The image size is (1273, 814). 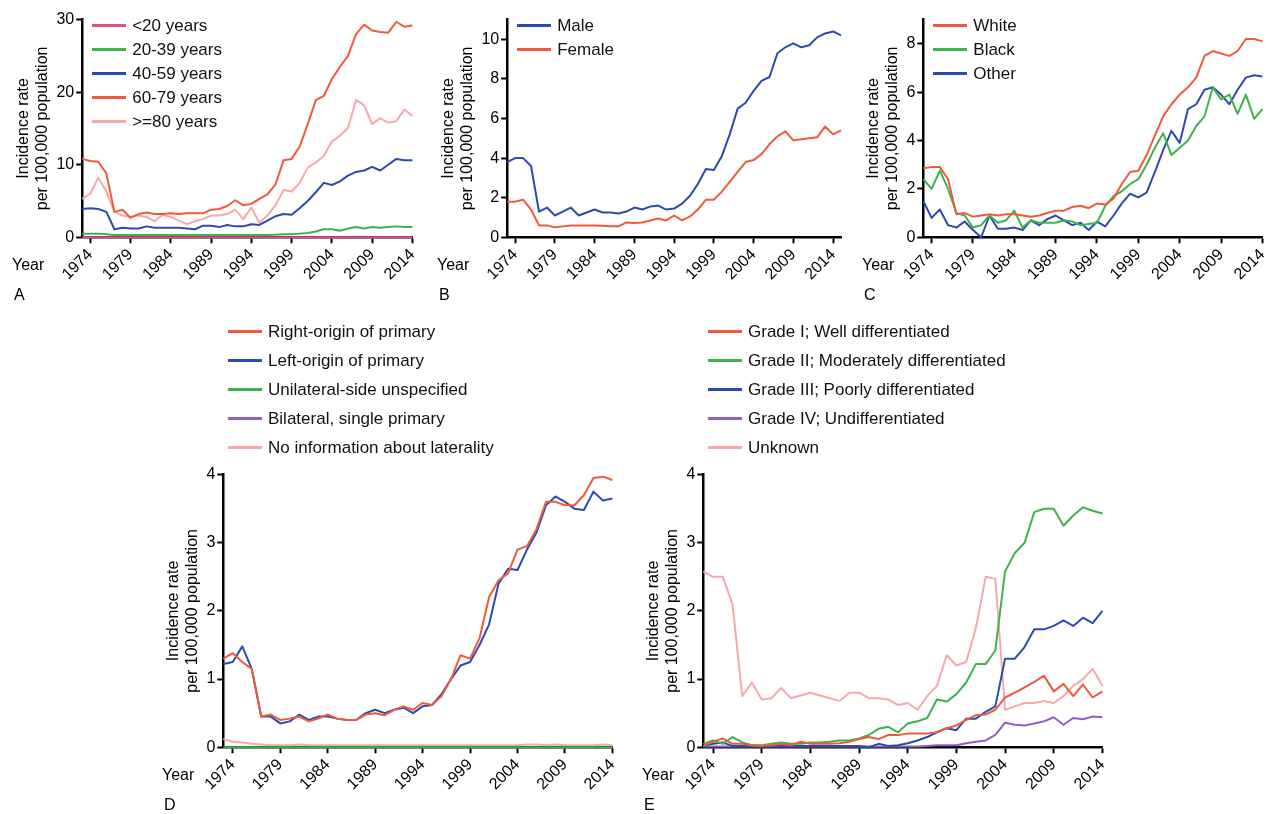 What do you see at coordinates (783, 447) in the screenshot?
I see `legend-label: Unknown` at bounding box center [783, 447].